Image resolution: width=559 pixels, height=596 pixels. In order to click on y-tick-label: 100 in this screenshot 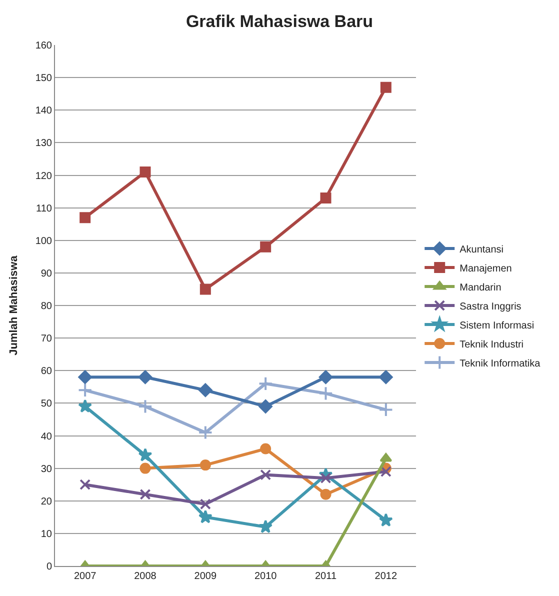, I will do `click(43, 241)`.